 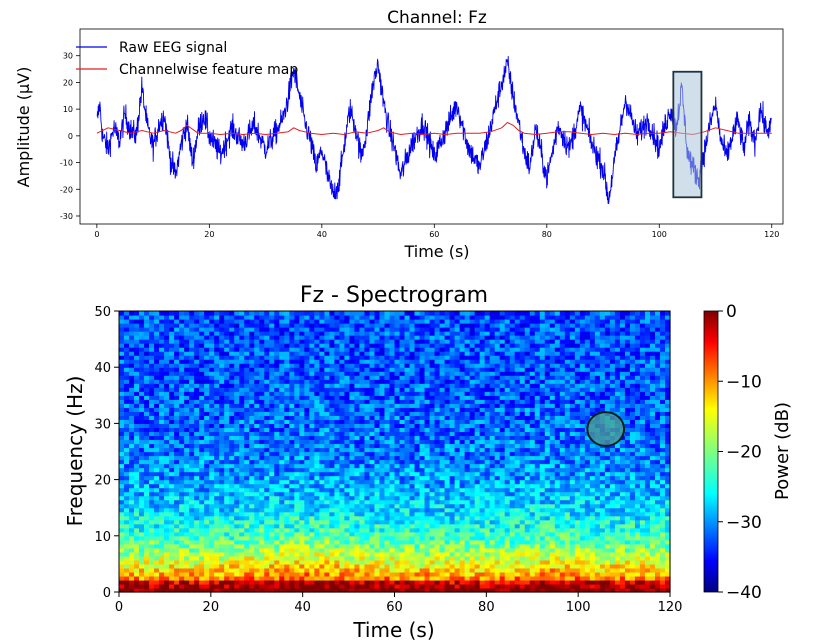 What do you see at coordinates (209, 234) in the screenshot?
I see `x-tick-label: 20` at bounding box center [209, 234].